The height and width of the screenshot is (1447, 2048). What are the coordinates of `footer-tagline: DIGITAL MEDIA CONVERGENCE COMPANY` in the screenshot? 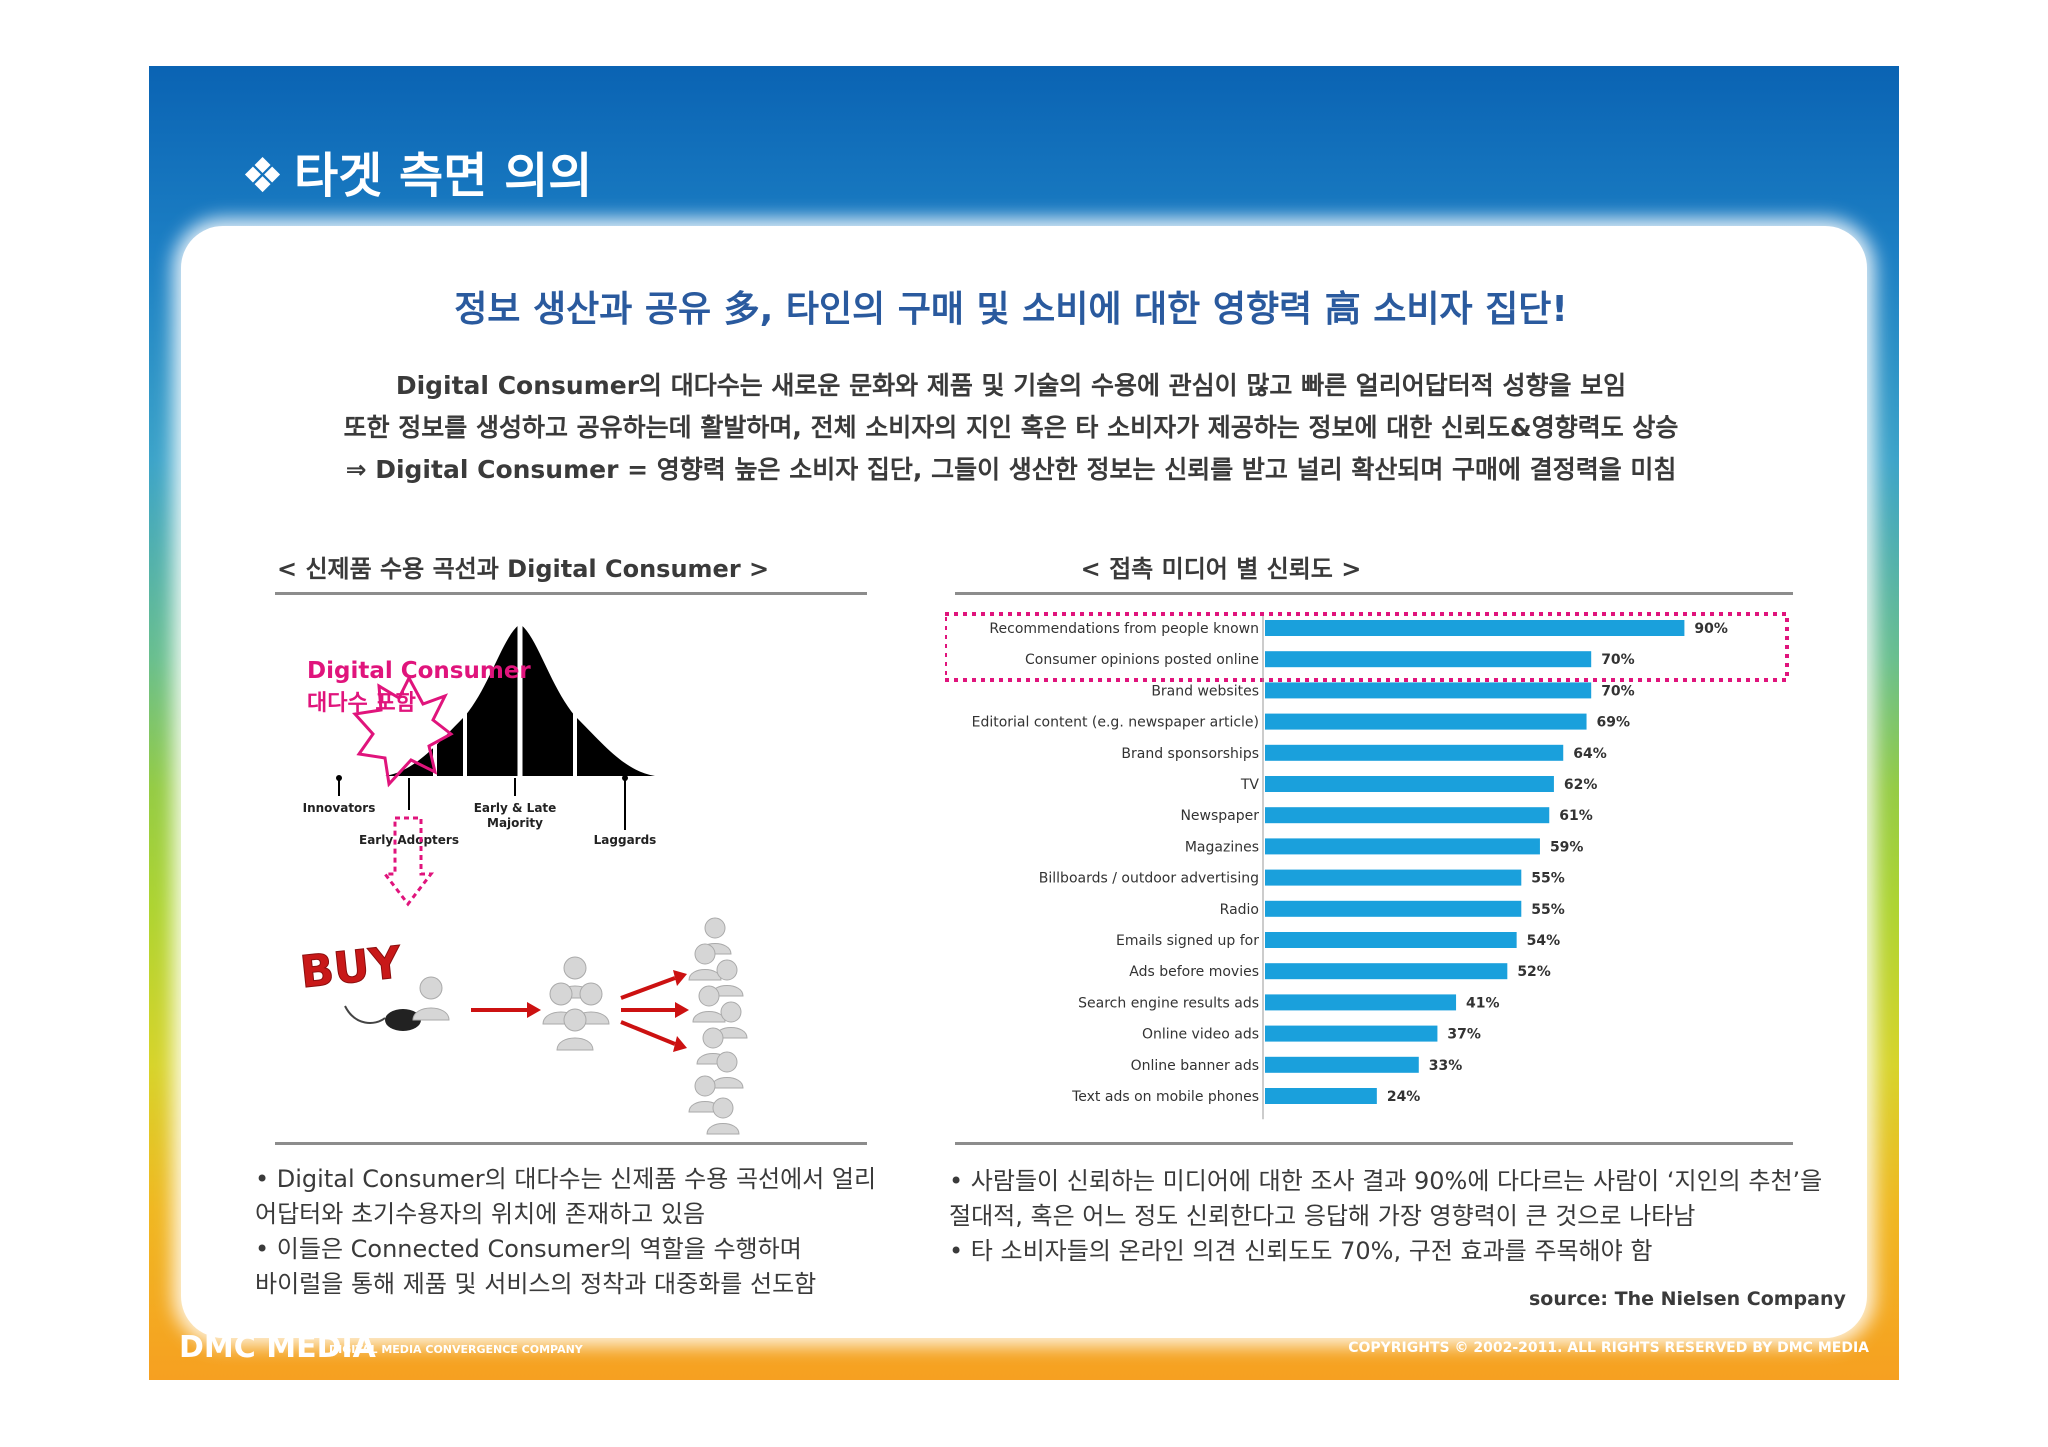 It's located at (456, 1349).